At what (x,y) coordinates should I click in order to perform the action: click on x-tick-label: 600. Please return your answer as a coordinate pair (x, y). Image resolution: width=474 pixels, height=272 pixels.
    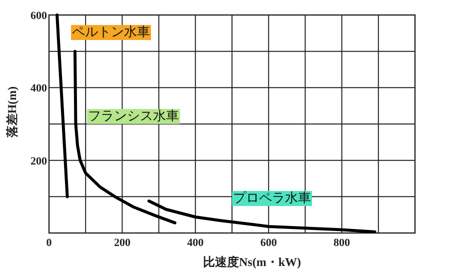
    Looking at the image, I should click on (269, 243).